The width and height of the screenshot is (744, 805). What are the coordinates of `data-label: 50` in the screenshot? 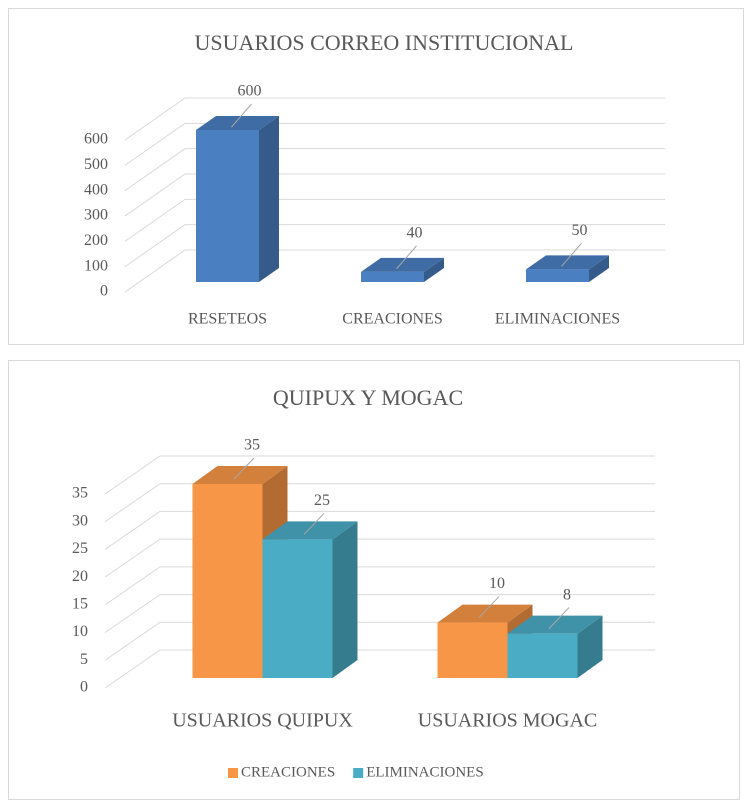 It's located at (580, 230).